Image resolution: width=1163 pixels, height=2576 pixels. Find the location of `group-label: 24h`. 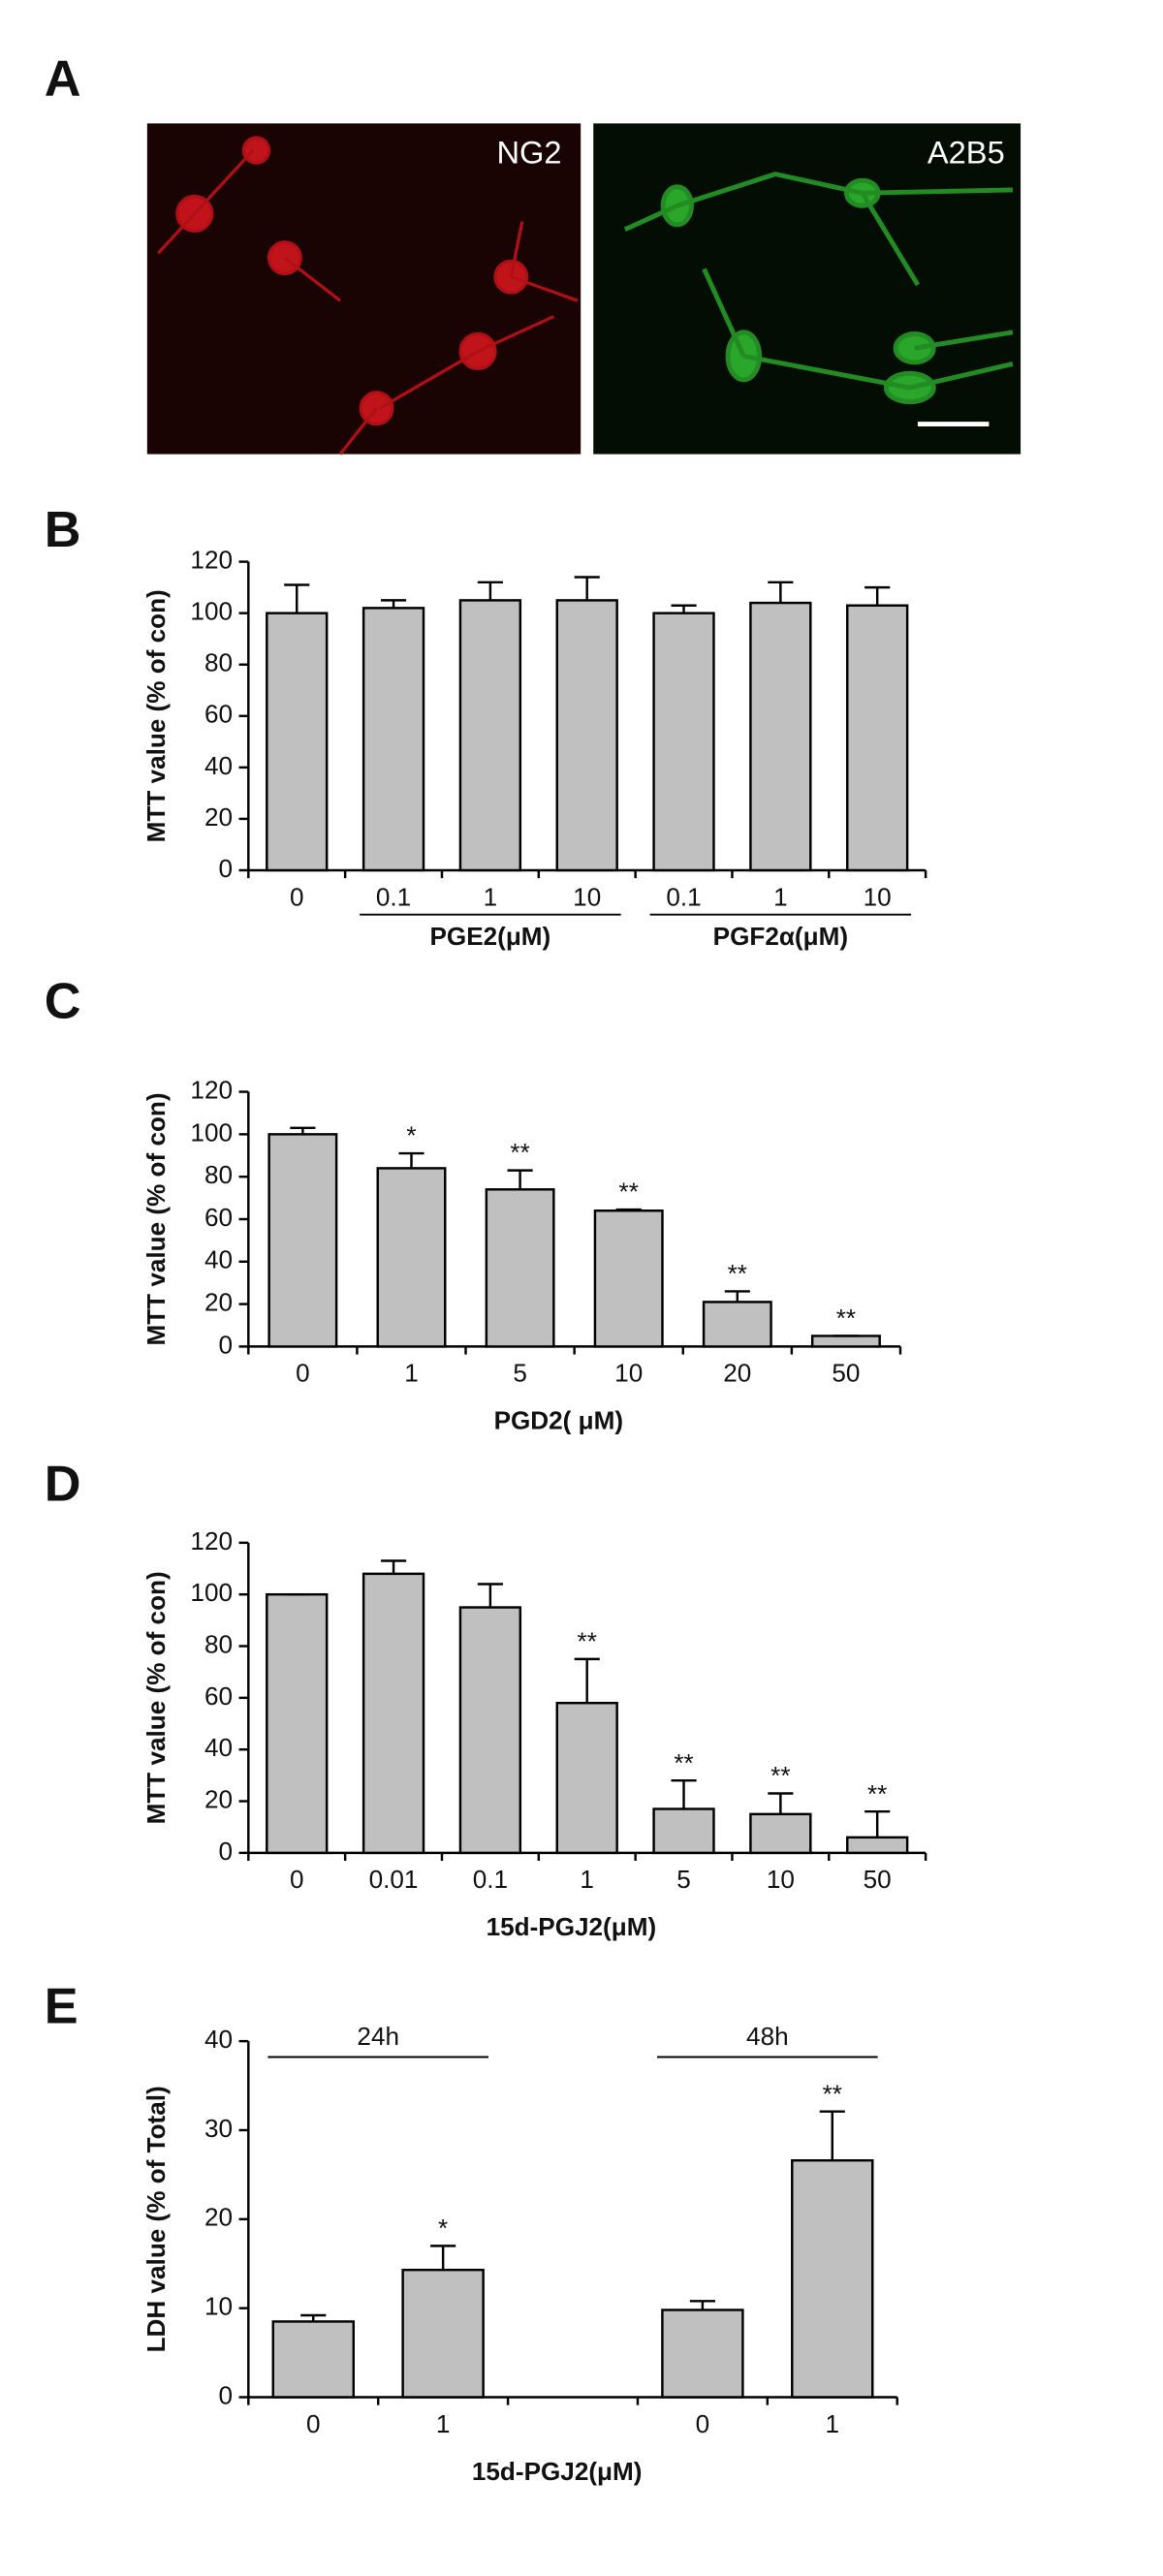

group-label: 24h is located at coordinates (378, 2036).